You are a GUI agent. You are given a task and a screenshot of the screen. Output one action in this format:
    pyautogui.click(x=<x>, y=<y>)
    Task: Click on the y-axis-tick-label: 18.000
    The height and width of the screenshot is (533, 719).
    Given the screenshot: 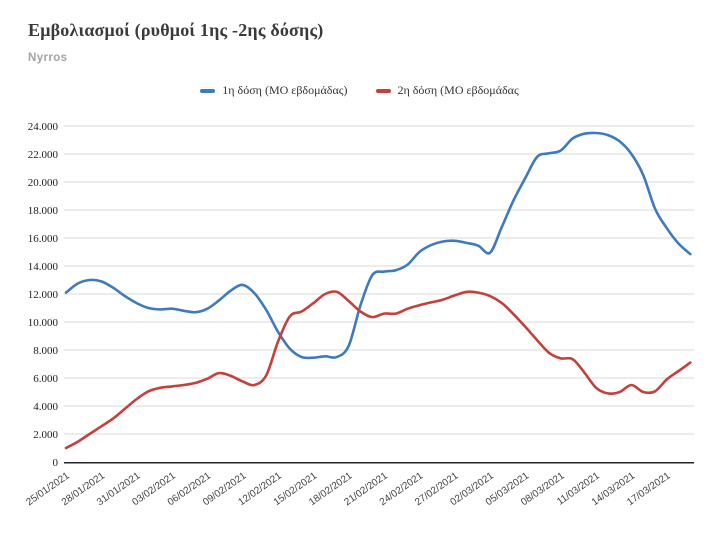 What is the action you would take?
    pyautogui.click(x=43, y=211)
    